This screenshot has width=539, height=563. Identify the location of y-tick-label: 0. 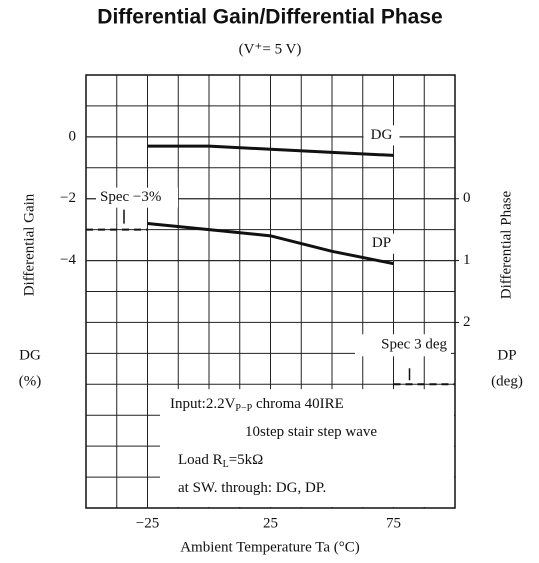
(73, 136).